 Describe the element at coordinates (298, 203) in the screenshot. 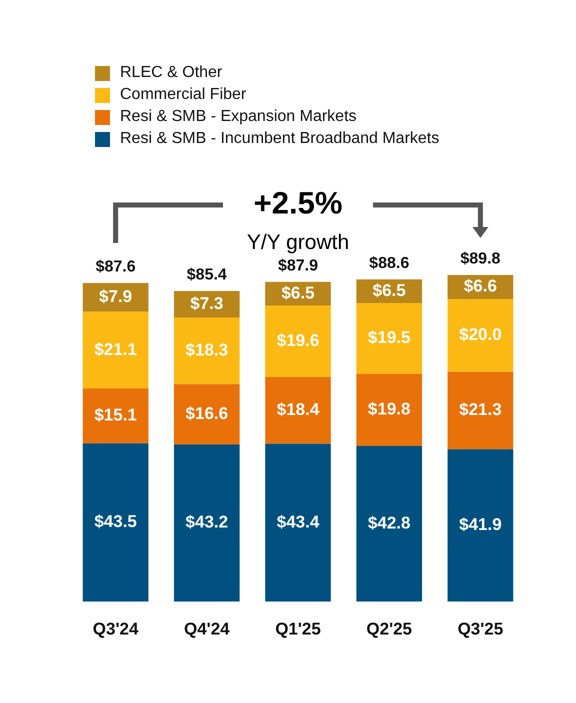

I see `text: +2.5%` at that location.